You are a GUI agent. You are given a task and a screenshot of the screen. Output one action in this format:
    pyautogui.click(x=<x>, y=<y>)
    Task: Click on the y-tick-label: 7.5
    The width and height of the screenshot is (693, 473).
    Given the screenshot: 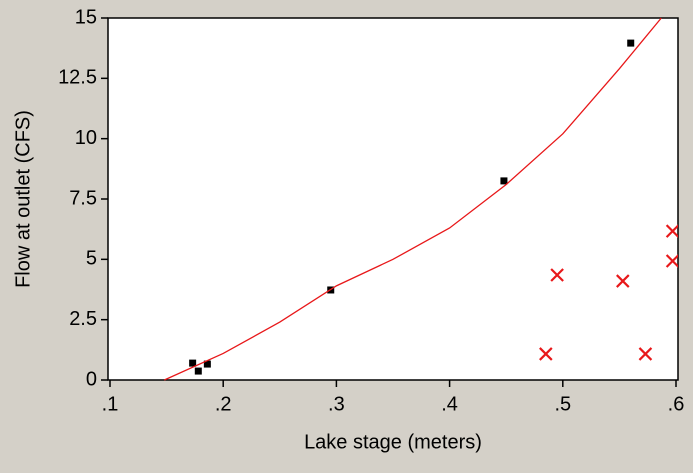 What is the action you would take?
    pyautogui.click(x=83, y=198)
    